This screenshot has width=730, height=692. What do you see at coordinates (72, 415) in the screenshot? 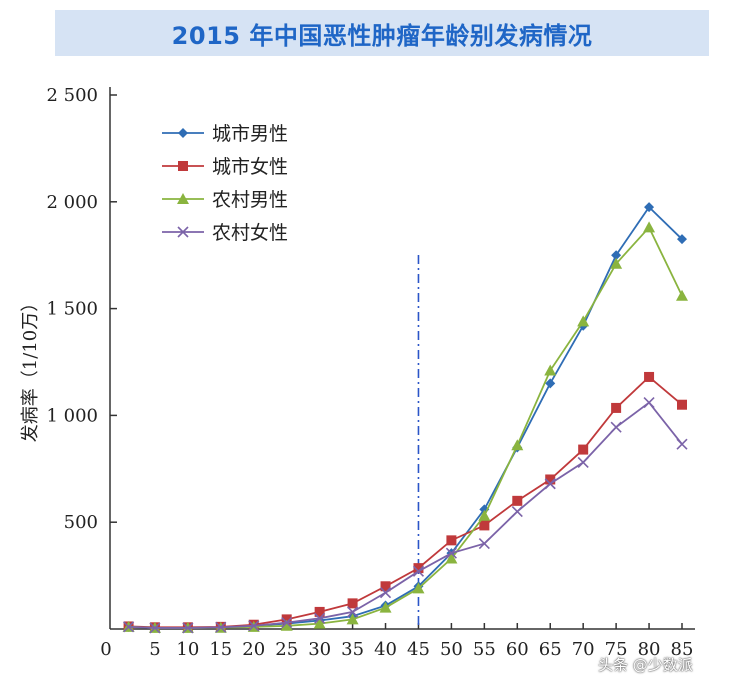
I see `y-tick-label: 1 000` at bounding box center [72, 415].